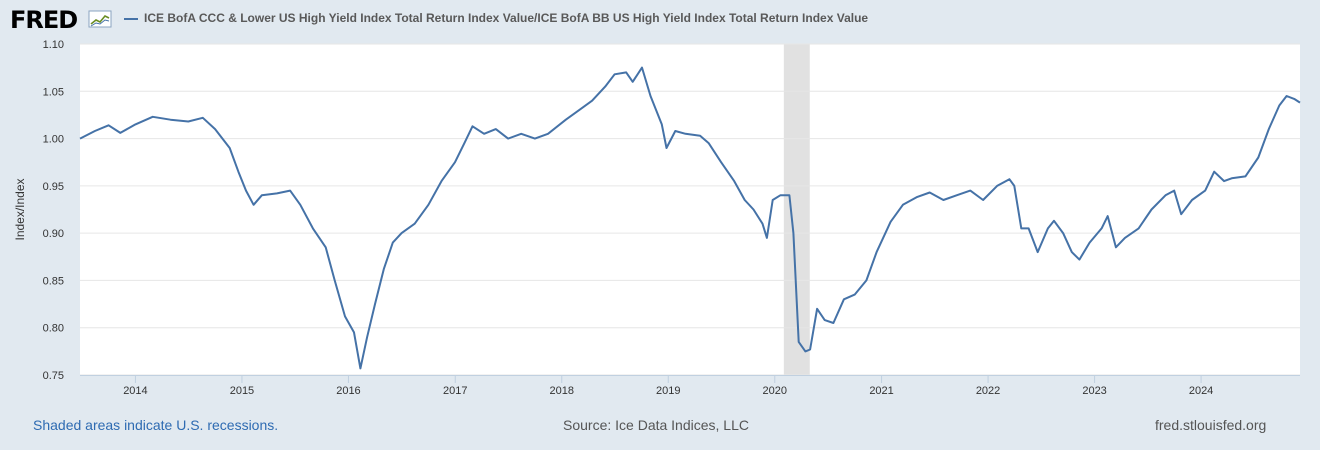 The width and height of the screenshot is (1320, 450). I want to click on recession-shading, so click(796, 209).